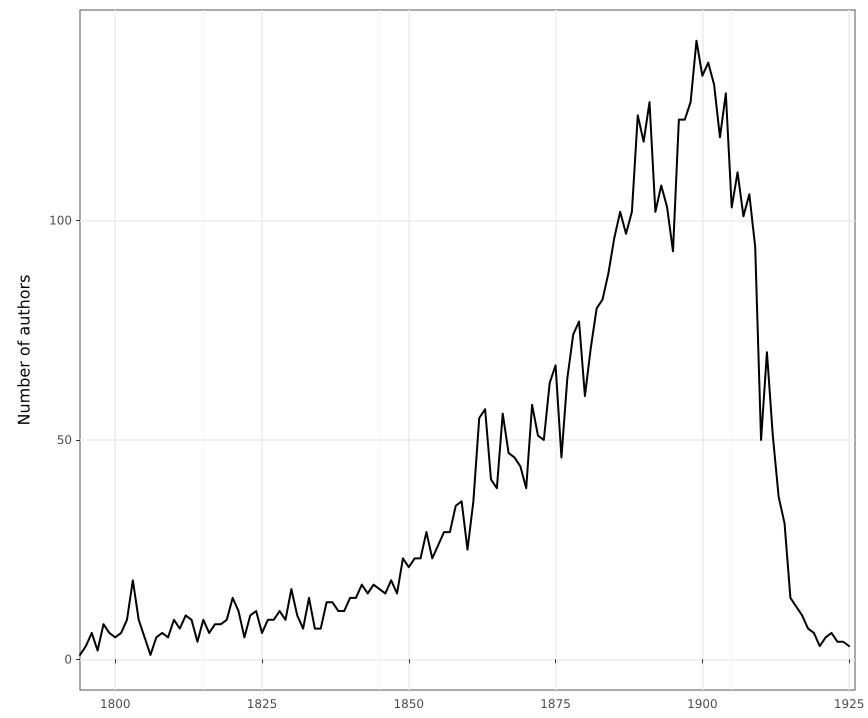 This screenshot has width=868, height=718. Describe the element at coordinates (68, 659) in the screenshot. I see `y-tick-label: 0` at that location.